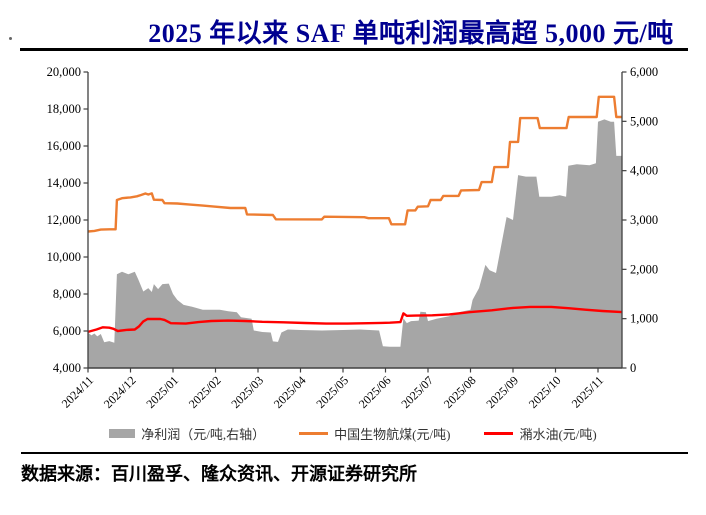 The width and height of the screenshot is (706, 515). I want to click on x-axis-tick-label: 2025/06, so click(375, 392).